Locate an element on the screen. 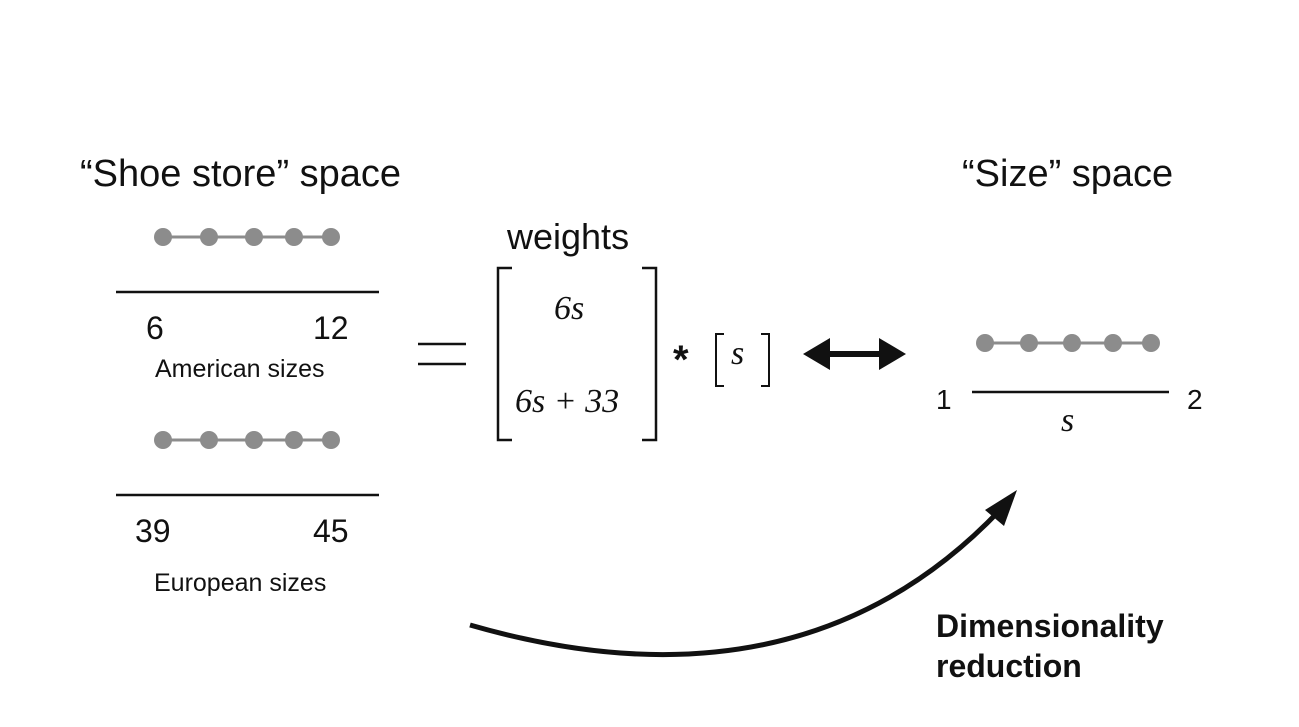 This screenshot has height=727, width=1299. double-arrow-icon is located at coordinates (854, 354).